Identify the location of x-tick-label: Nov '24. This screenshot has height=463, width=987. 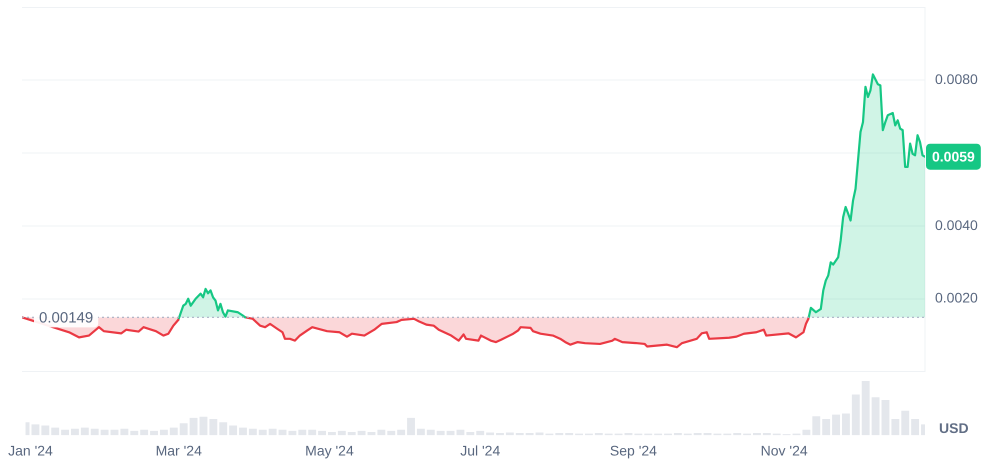
(784, 450).